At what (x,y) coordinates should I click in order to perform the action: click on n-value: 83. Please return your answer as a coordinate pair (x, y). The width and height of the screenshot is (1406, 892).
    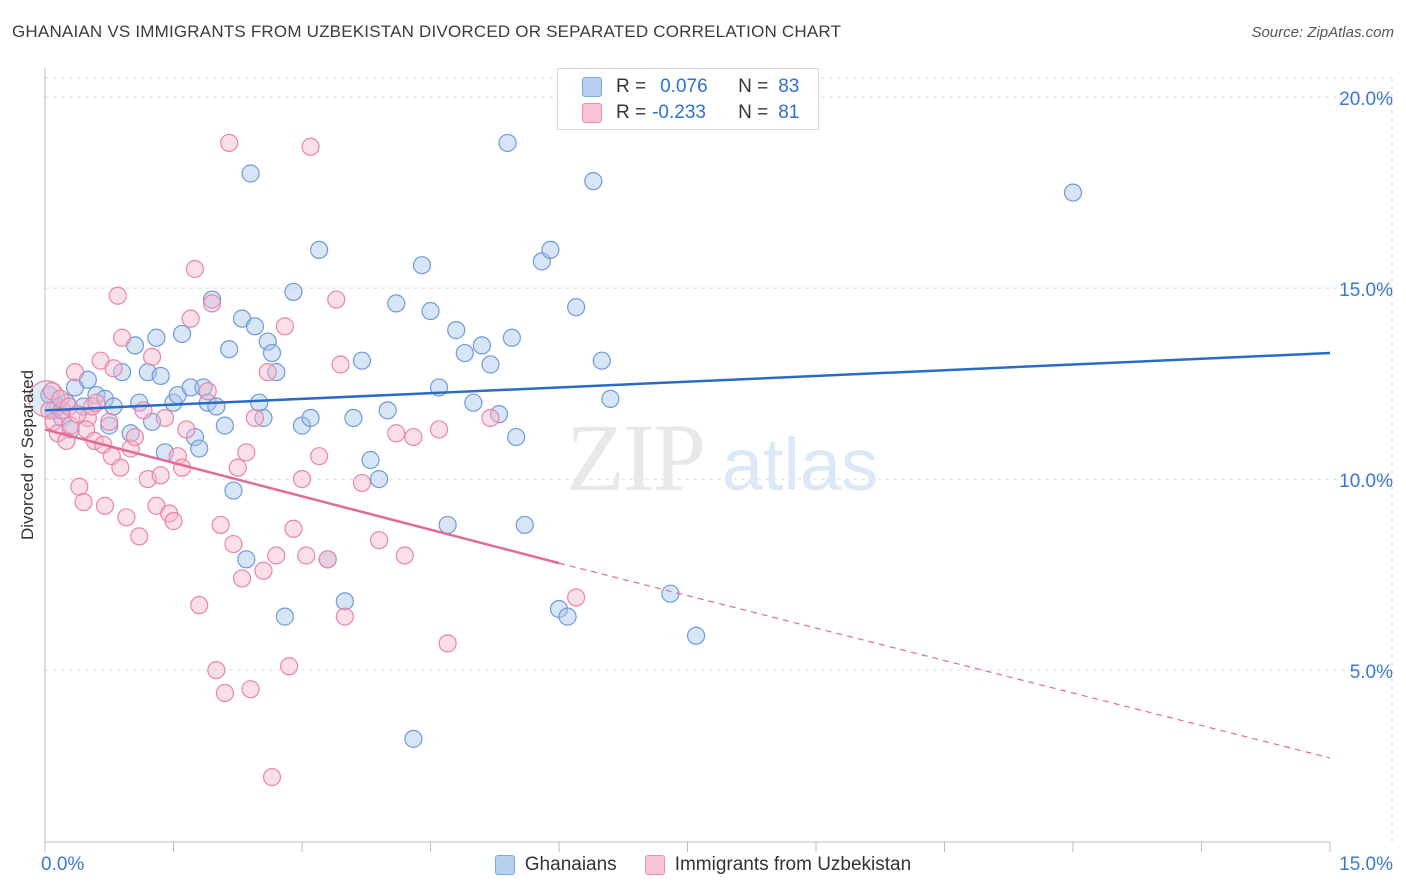
    Looking at the image, I should click on (789, 86).